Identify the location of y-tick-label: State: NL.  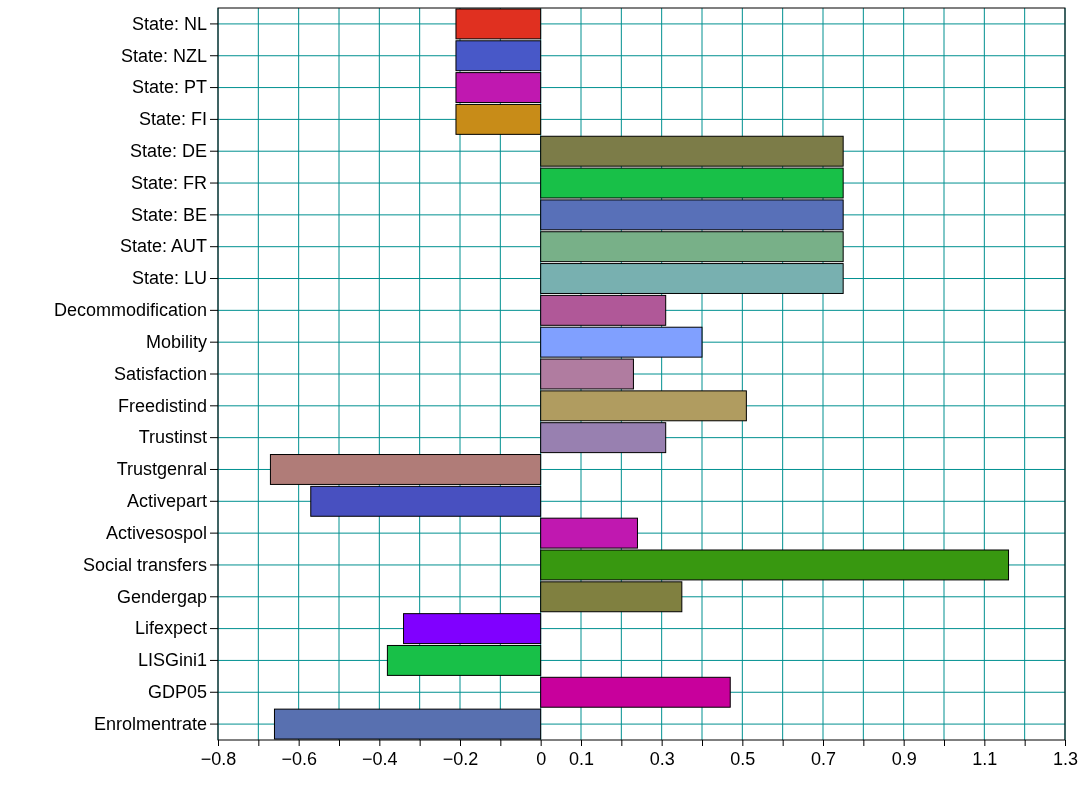
(169, 23).